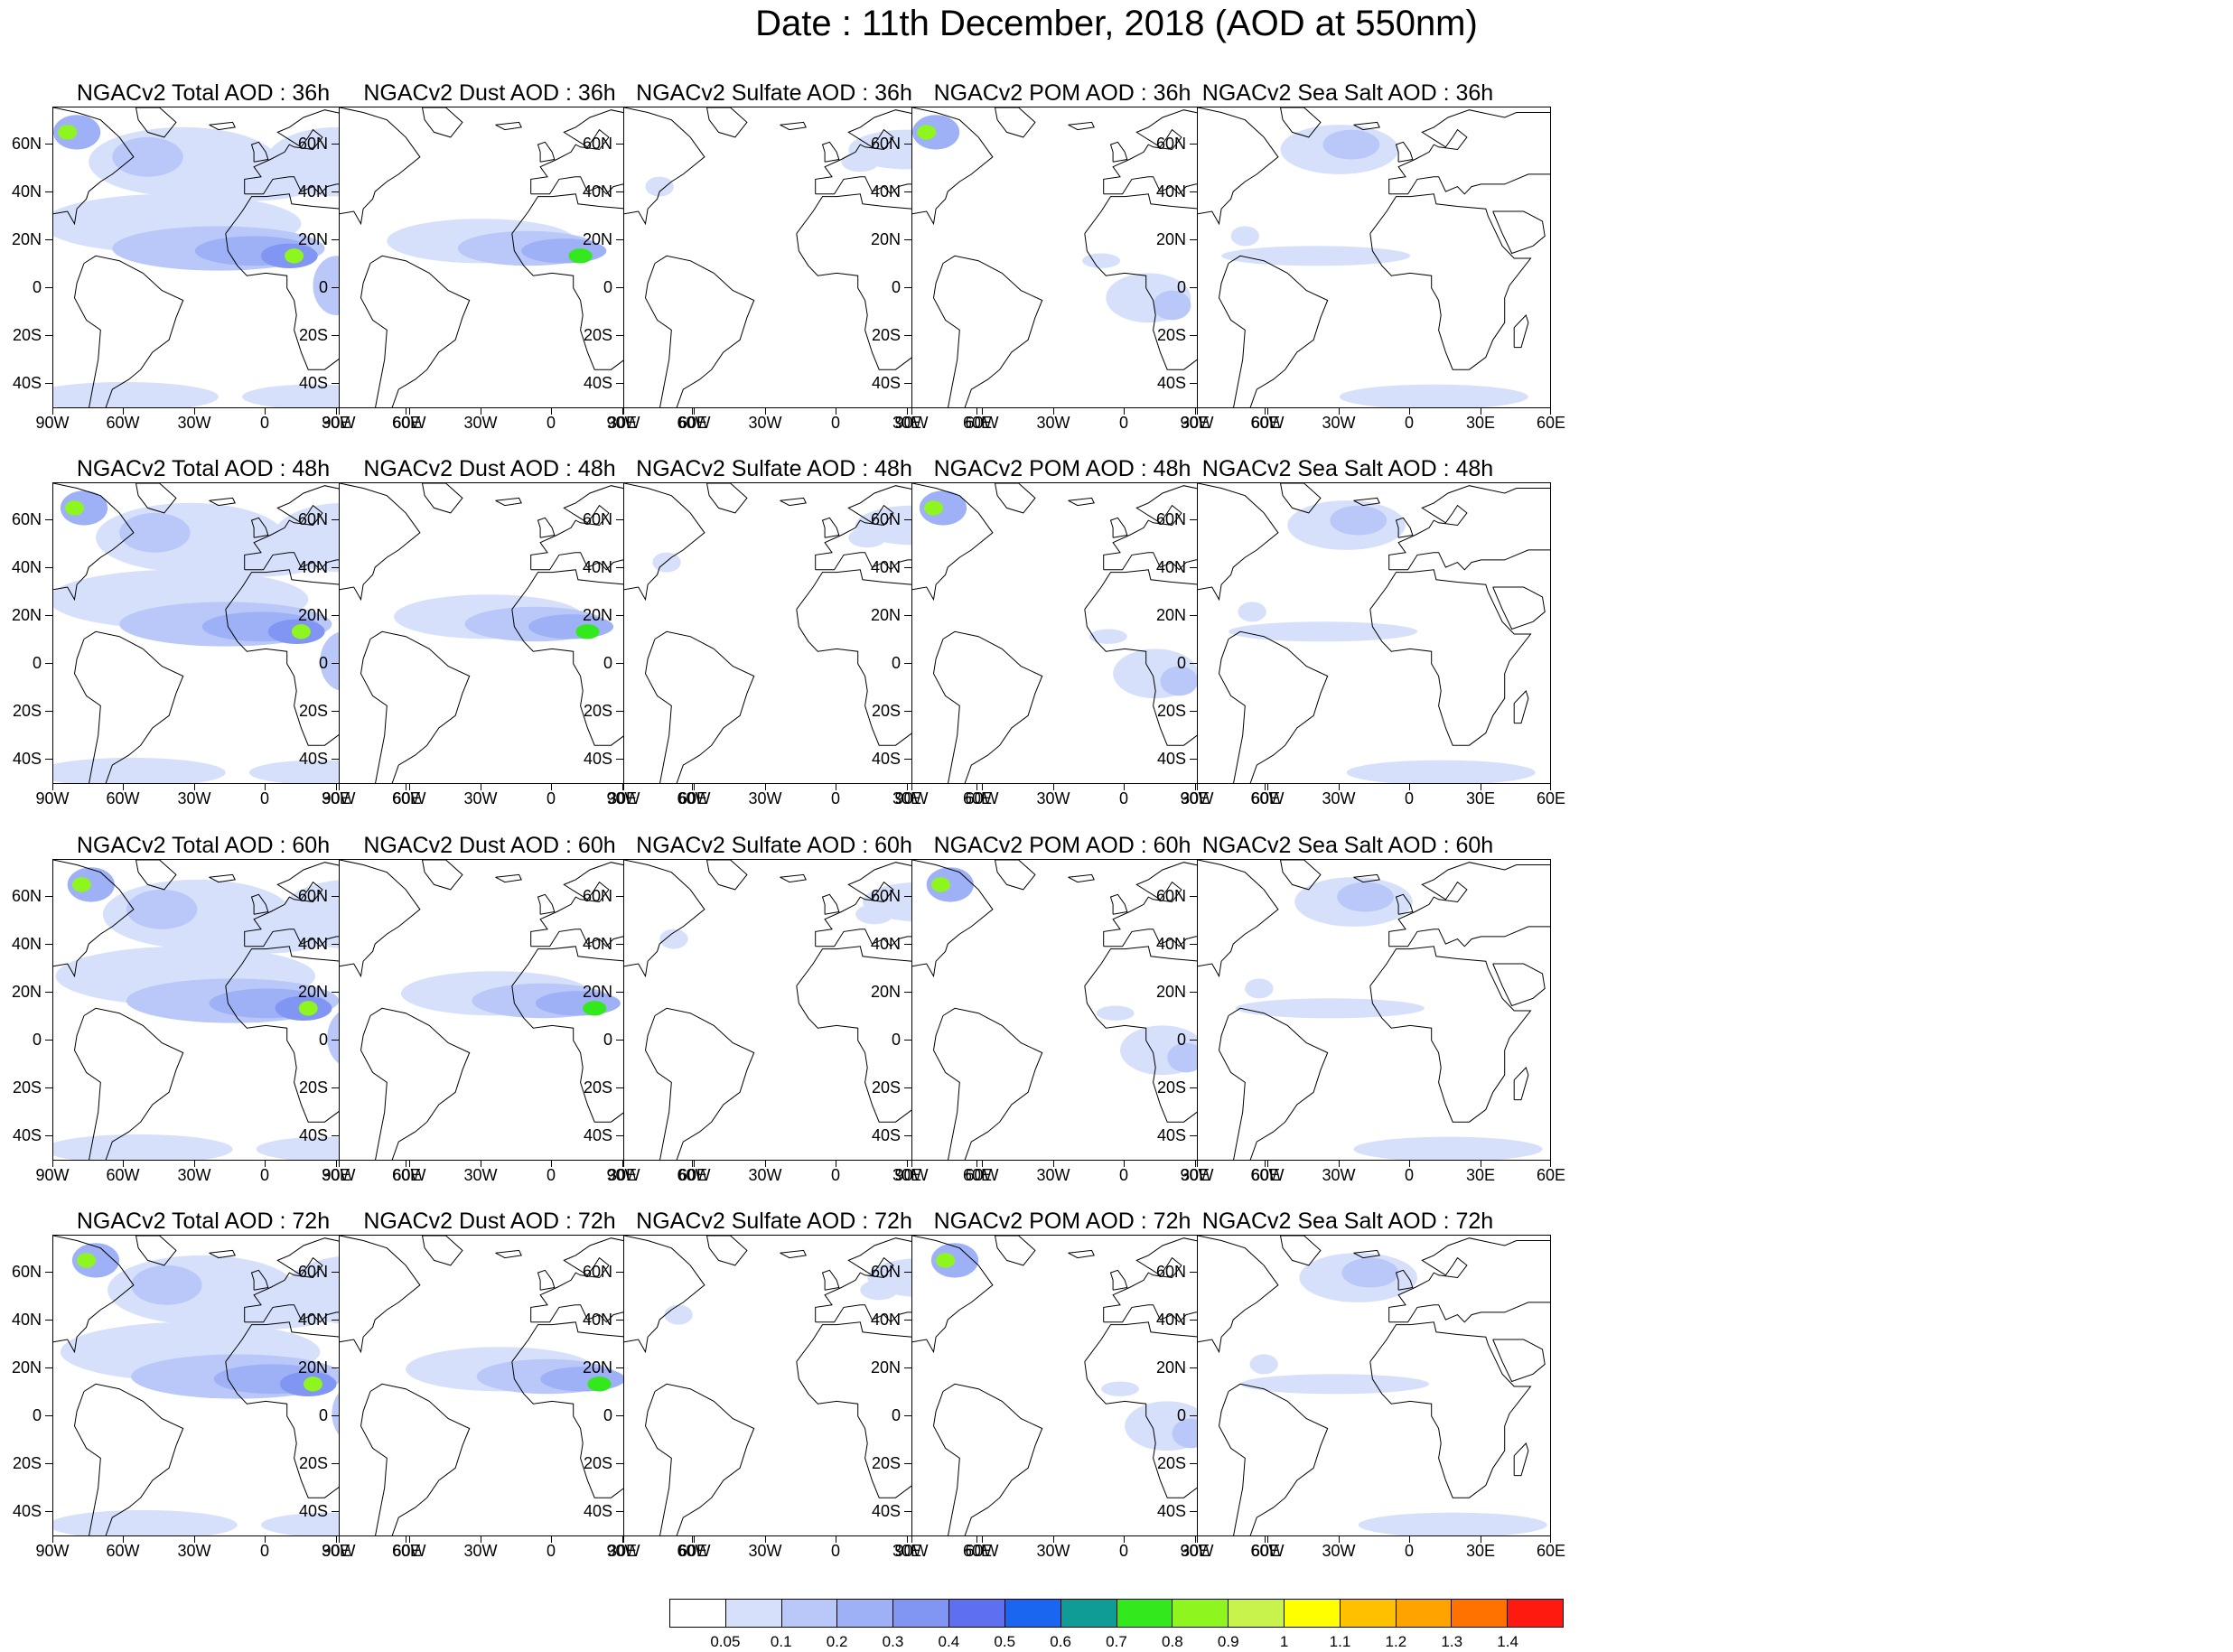  I want to click on latitude-tick-label: 0, so click(37, 1040).